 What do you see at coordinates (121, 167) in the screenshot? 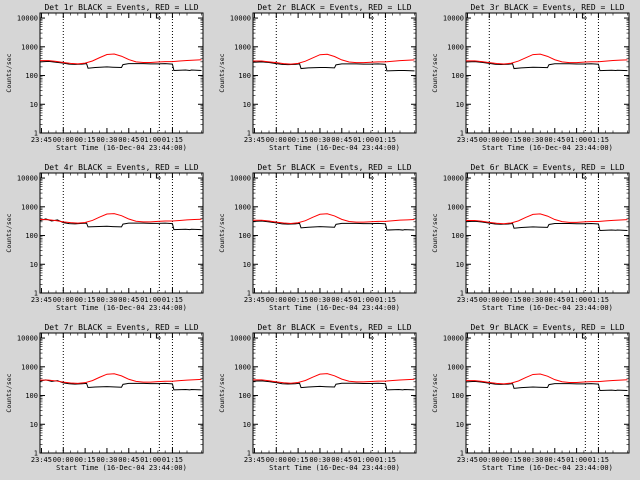
I see `chart-title: Det 4r BLACK = Events, RED = LLD` at bounding box center [121, 167].